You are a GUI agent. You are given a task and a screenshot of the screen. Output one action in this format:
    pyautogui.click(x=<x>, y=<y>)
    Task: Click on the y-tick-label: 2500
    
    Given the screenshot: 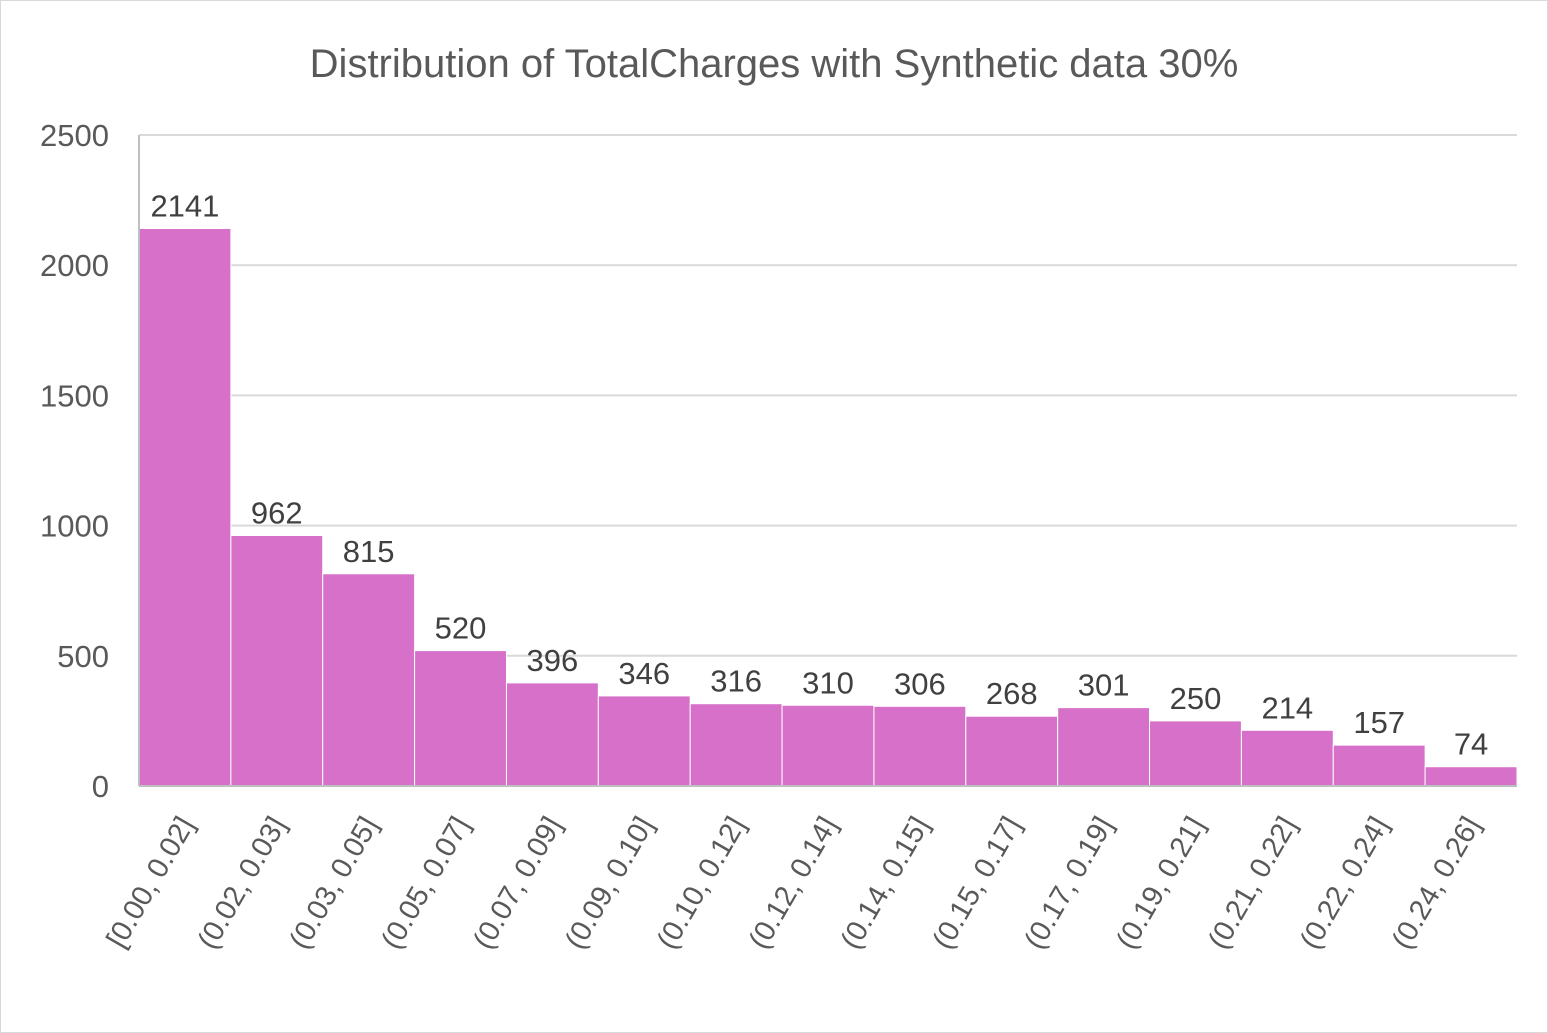 What is the action you would take?
    pyautogui.click(x=74, y=135)
    